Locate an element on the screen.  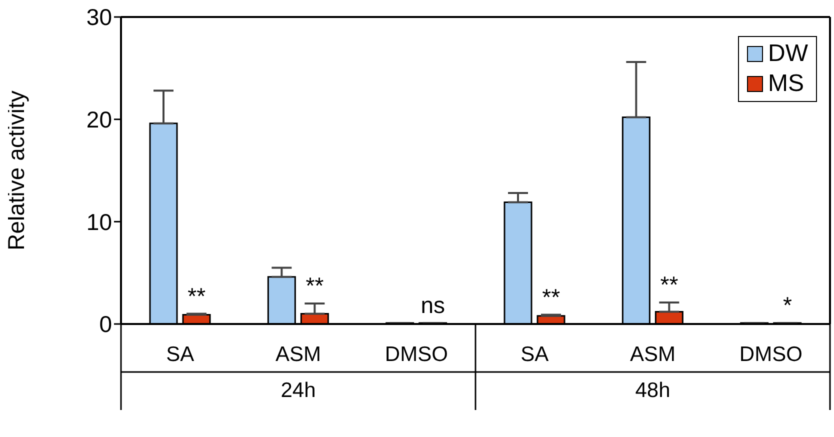
y-tick-label: 30 is located at coordinates (99, 17).